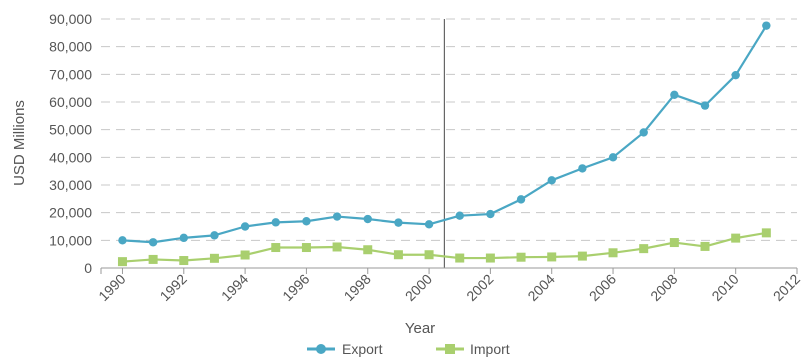 Image resolution: width=801 pixels, height=364 pixels. Describe the element at coordinates (362, 349) in the screenshot. I see `legend-label: Export` at that location.